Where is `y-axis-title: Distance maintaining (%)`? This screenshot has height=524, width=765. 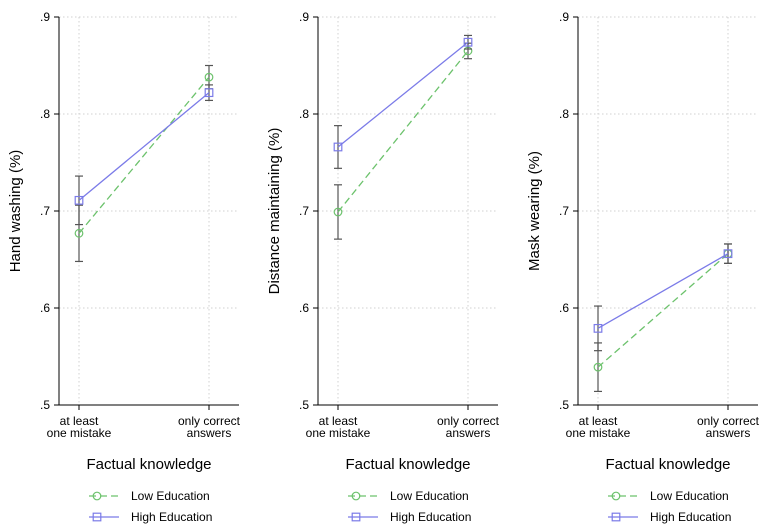 y-axis-title: Distance maintaining (%) is located at coordinates (274, 211).